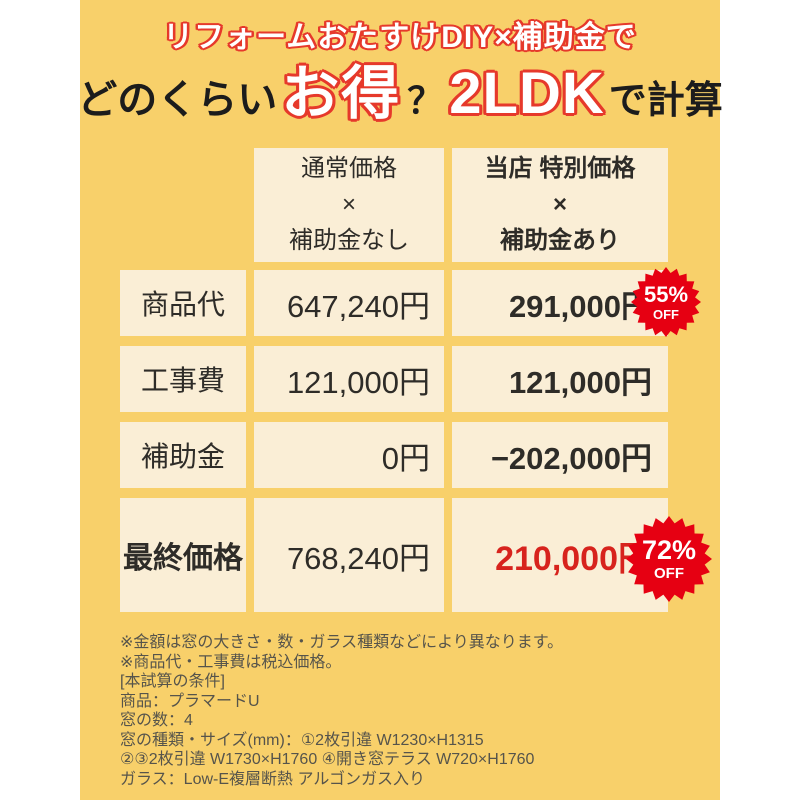  I want to click on special-price-subsidy: −202,000円, so click(560, 455).